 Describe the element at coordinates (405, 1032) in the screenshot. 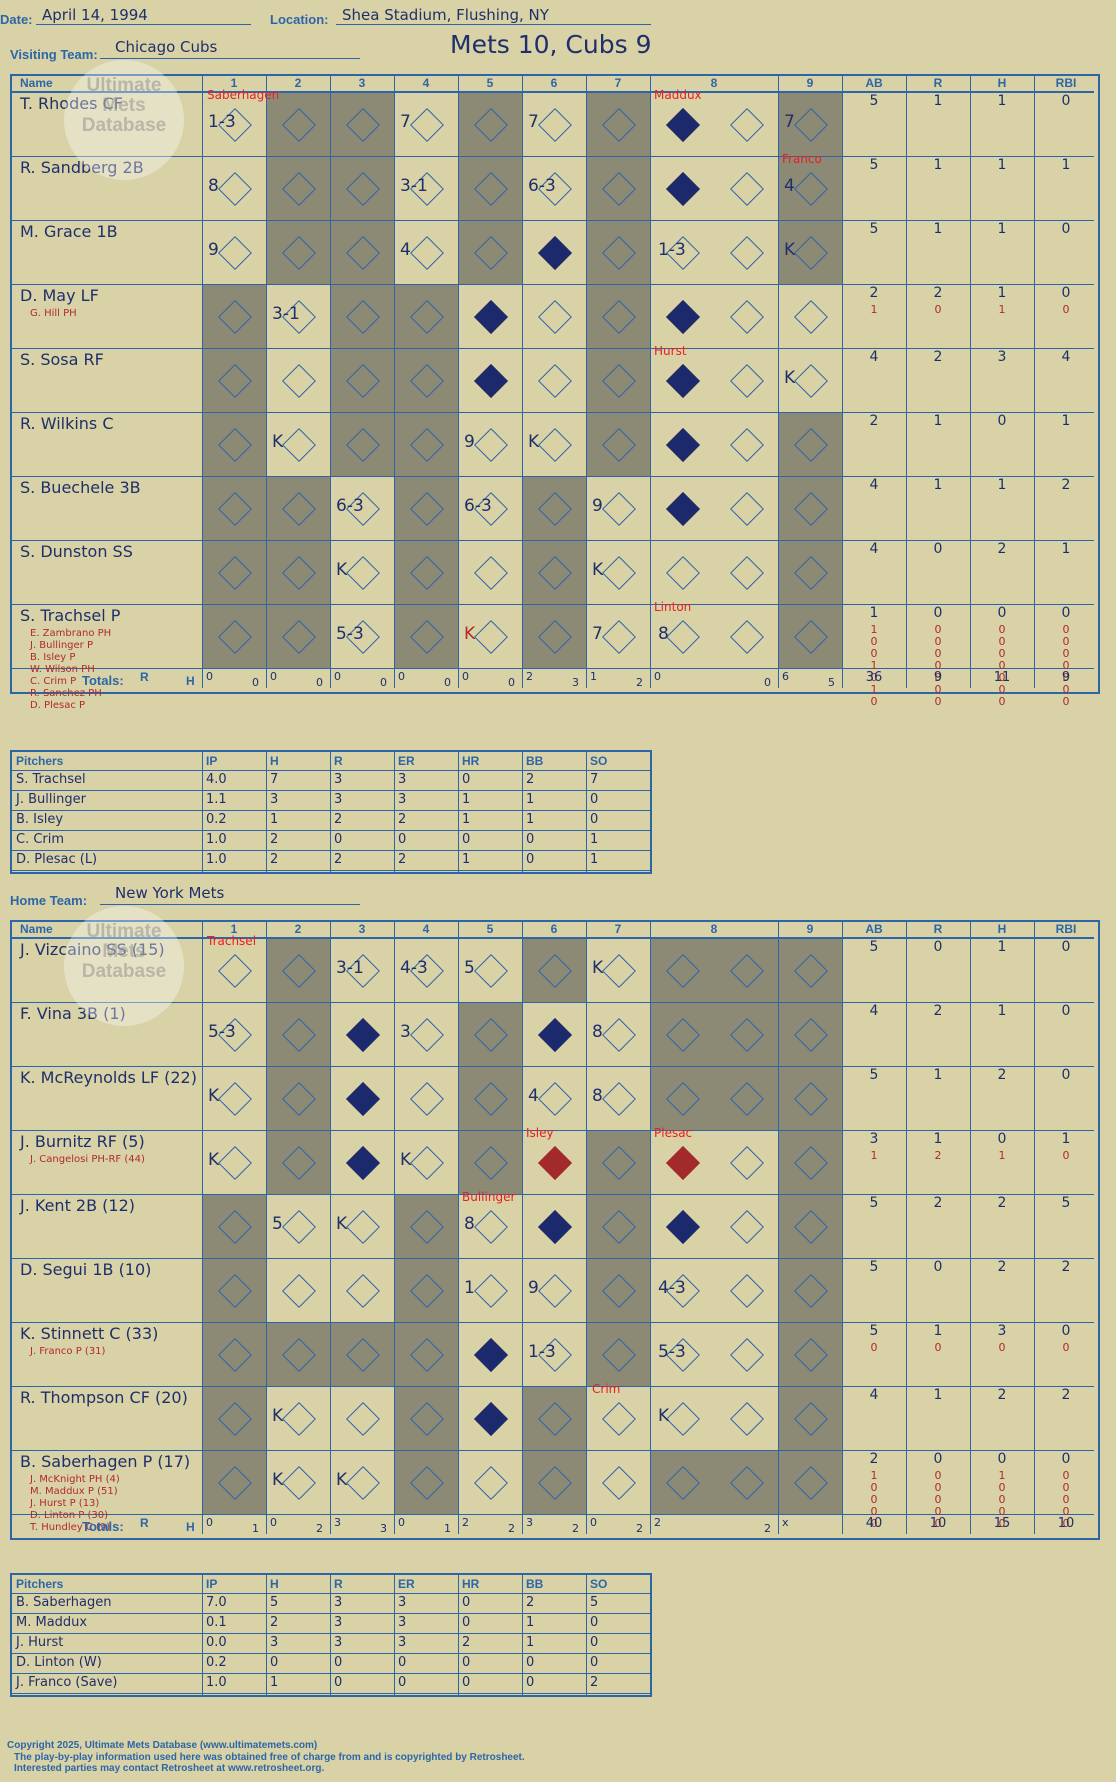

I see `play-notation: 3` at that location.